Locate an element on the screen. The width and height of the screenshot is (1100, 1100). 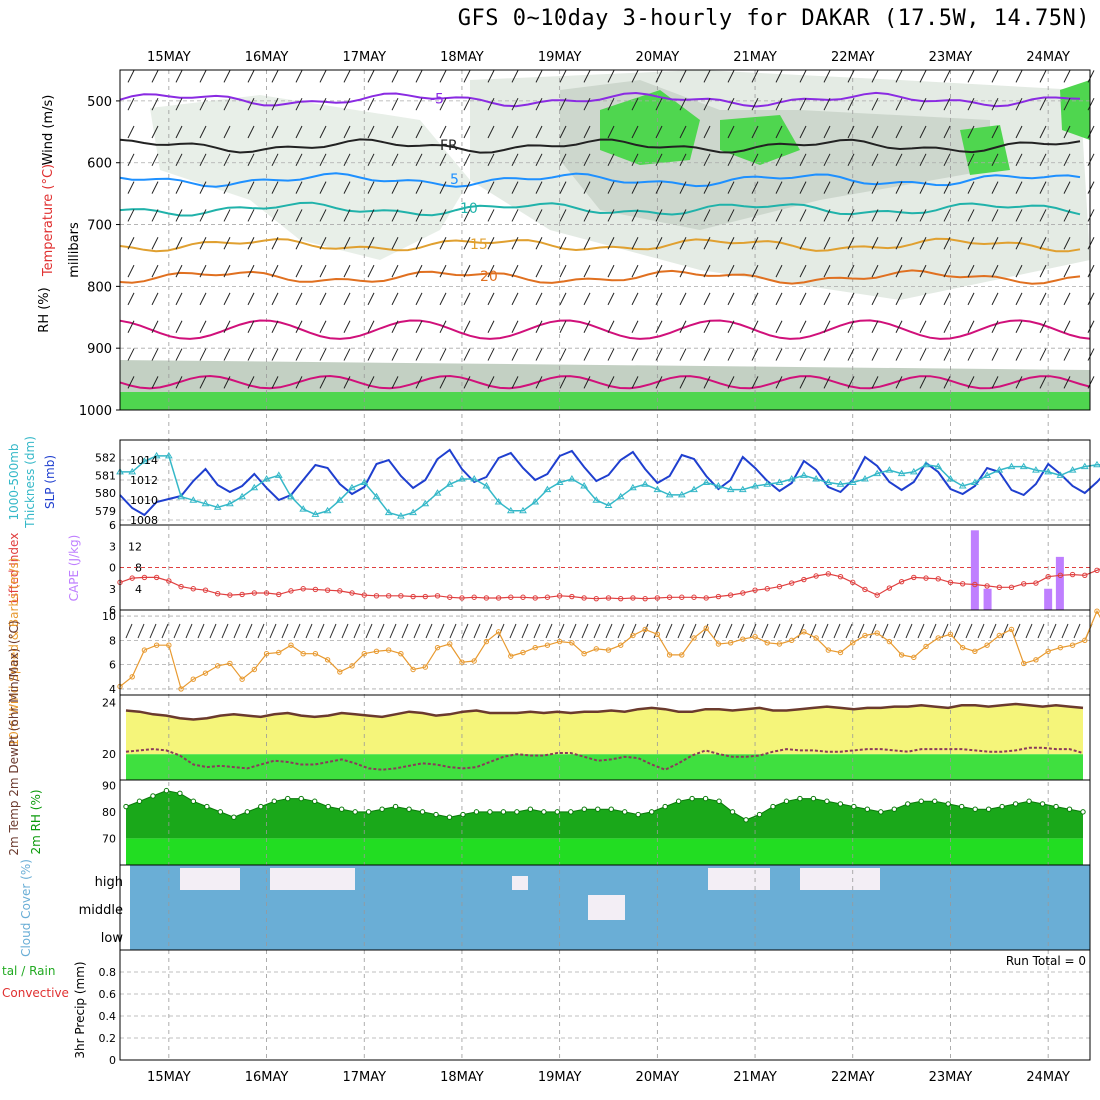
date-label-bottom: 20MAY is located at coordinates (658, 1077).